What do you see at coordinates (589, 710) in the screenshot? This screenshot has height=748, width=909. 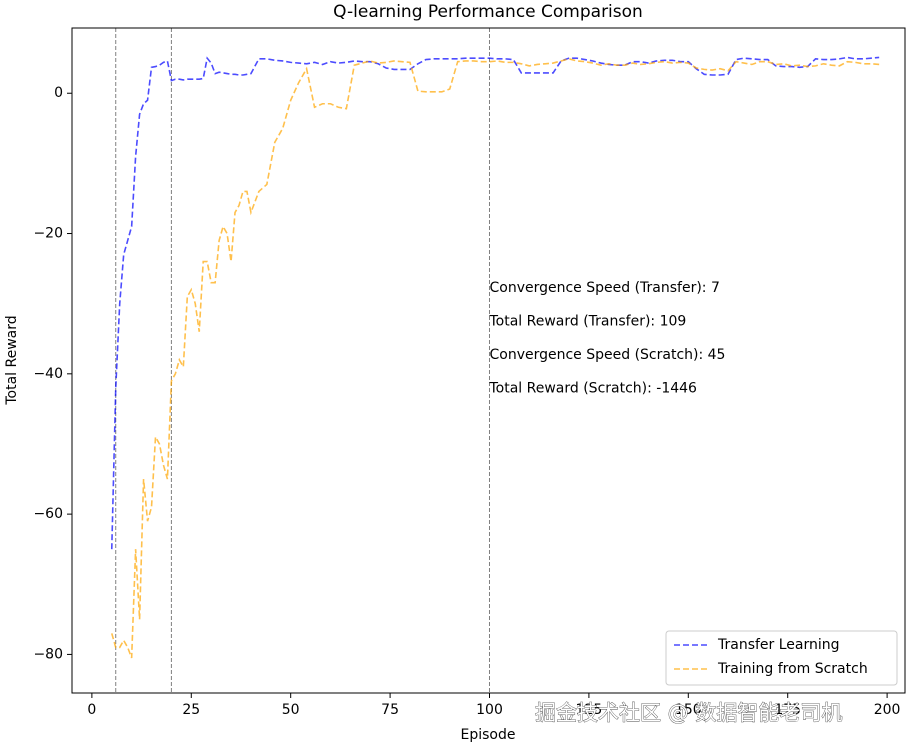 I see `x-tick-label: 125` at bounding box center [589, 710].